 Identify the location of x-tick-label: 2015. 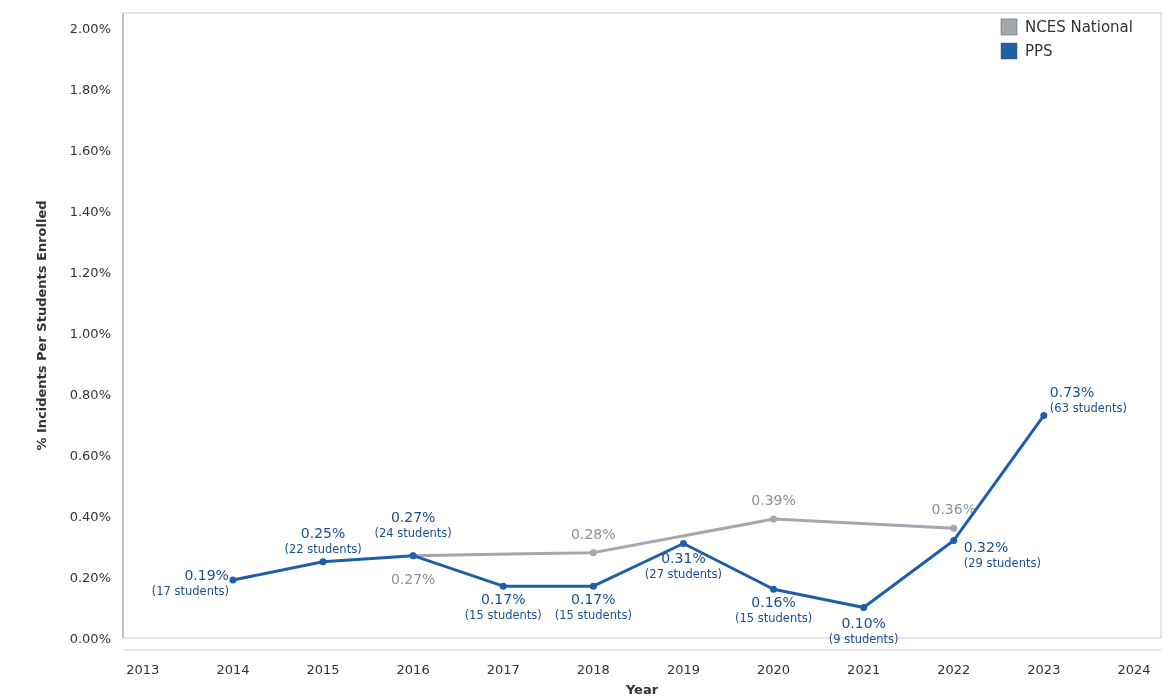
(323, 669).